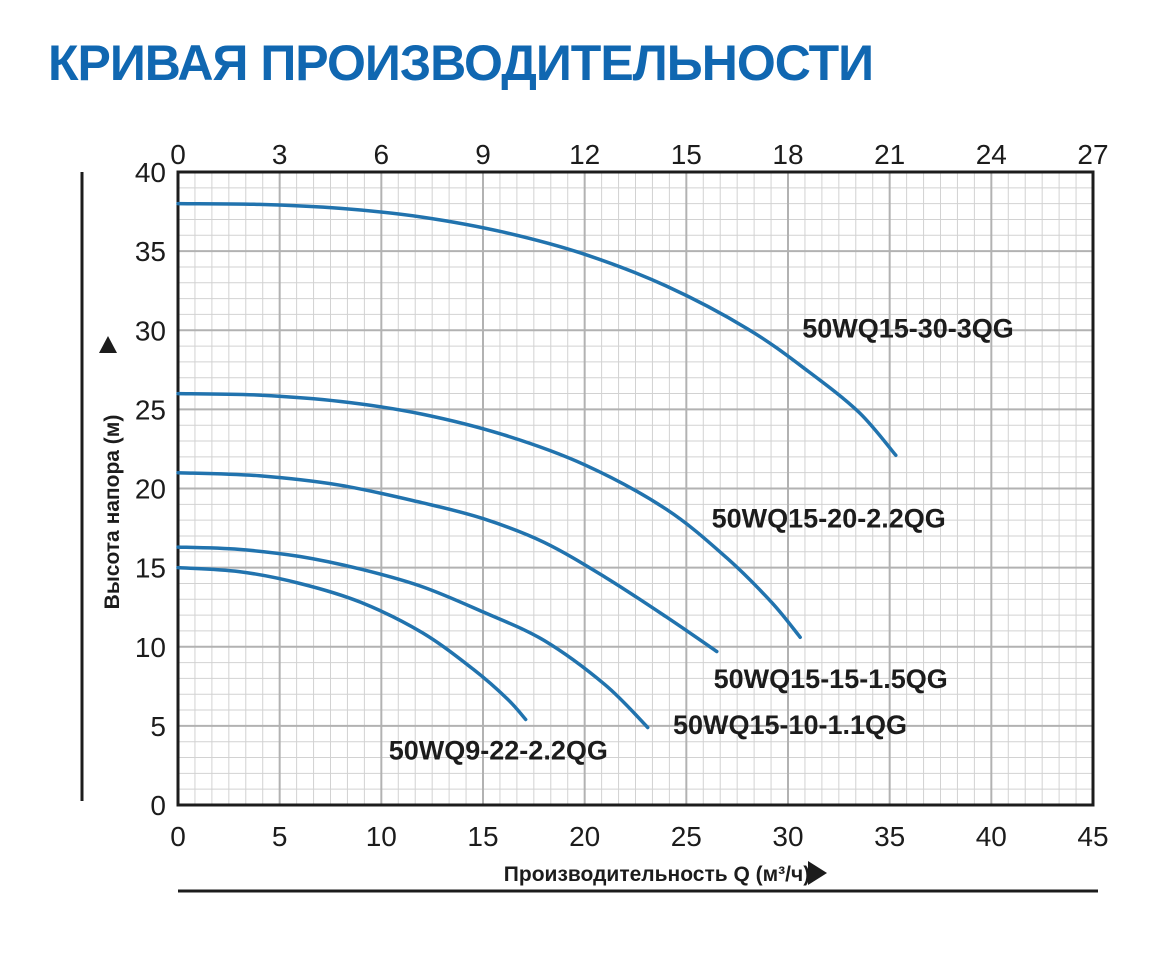 The height and width of the screenshot is (958, 1176). What do you see at coordinates (112, 512) in the screenshot?
I see `y-axis-title: Высота напора (м)` at bounding box center [112, 512].